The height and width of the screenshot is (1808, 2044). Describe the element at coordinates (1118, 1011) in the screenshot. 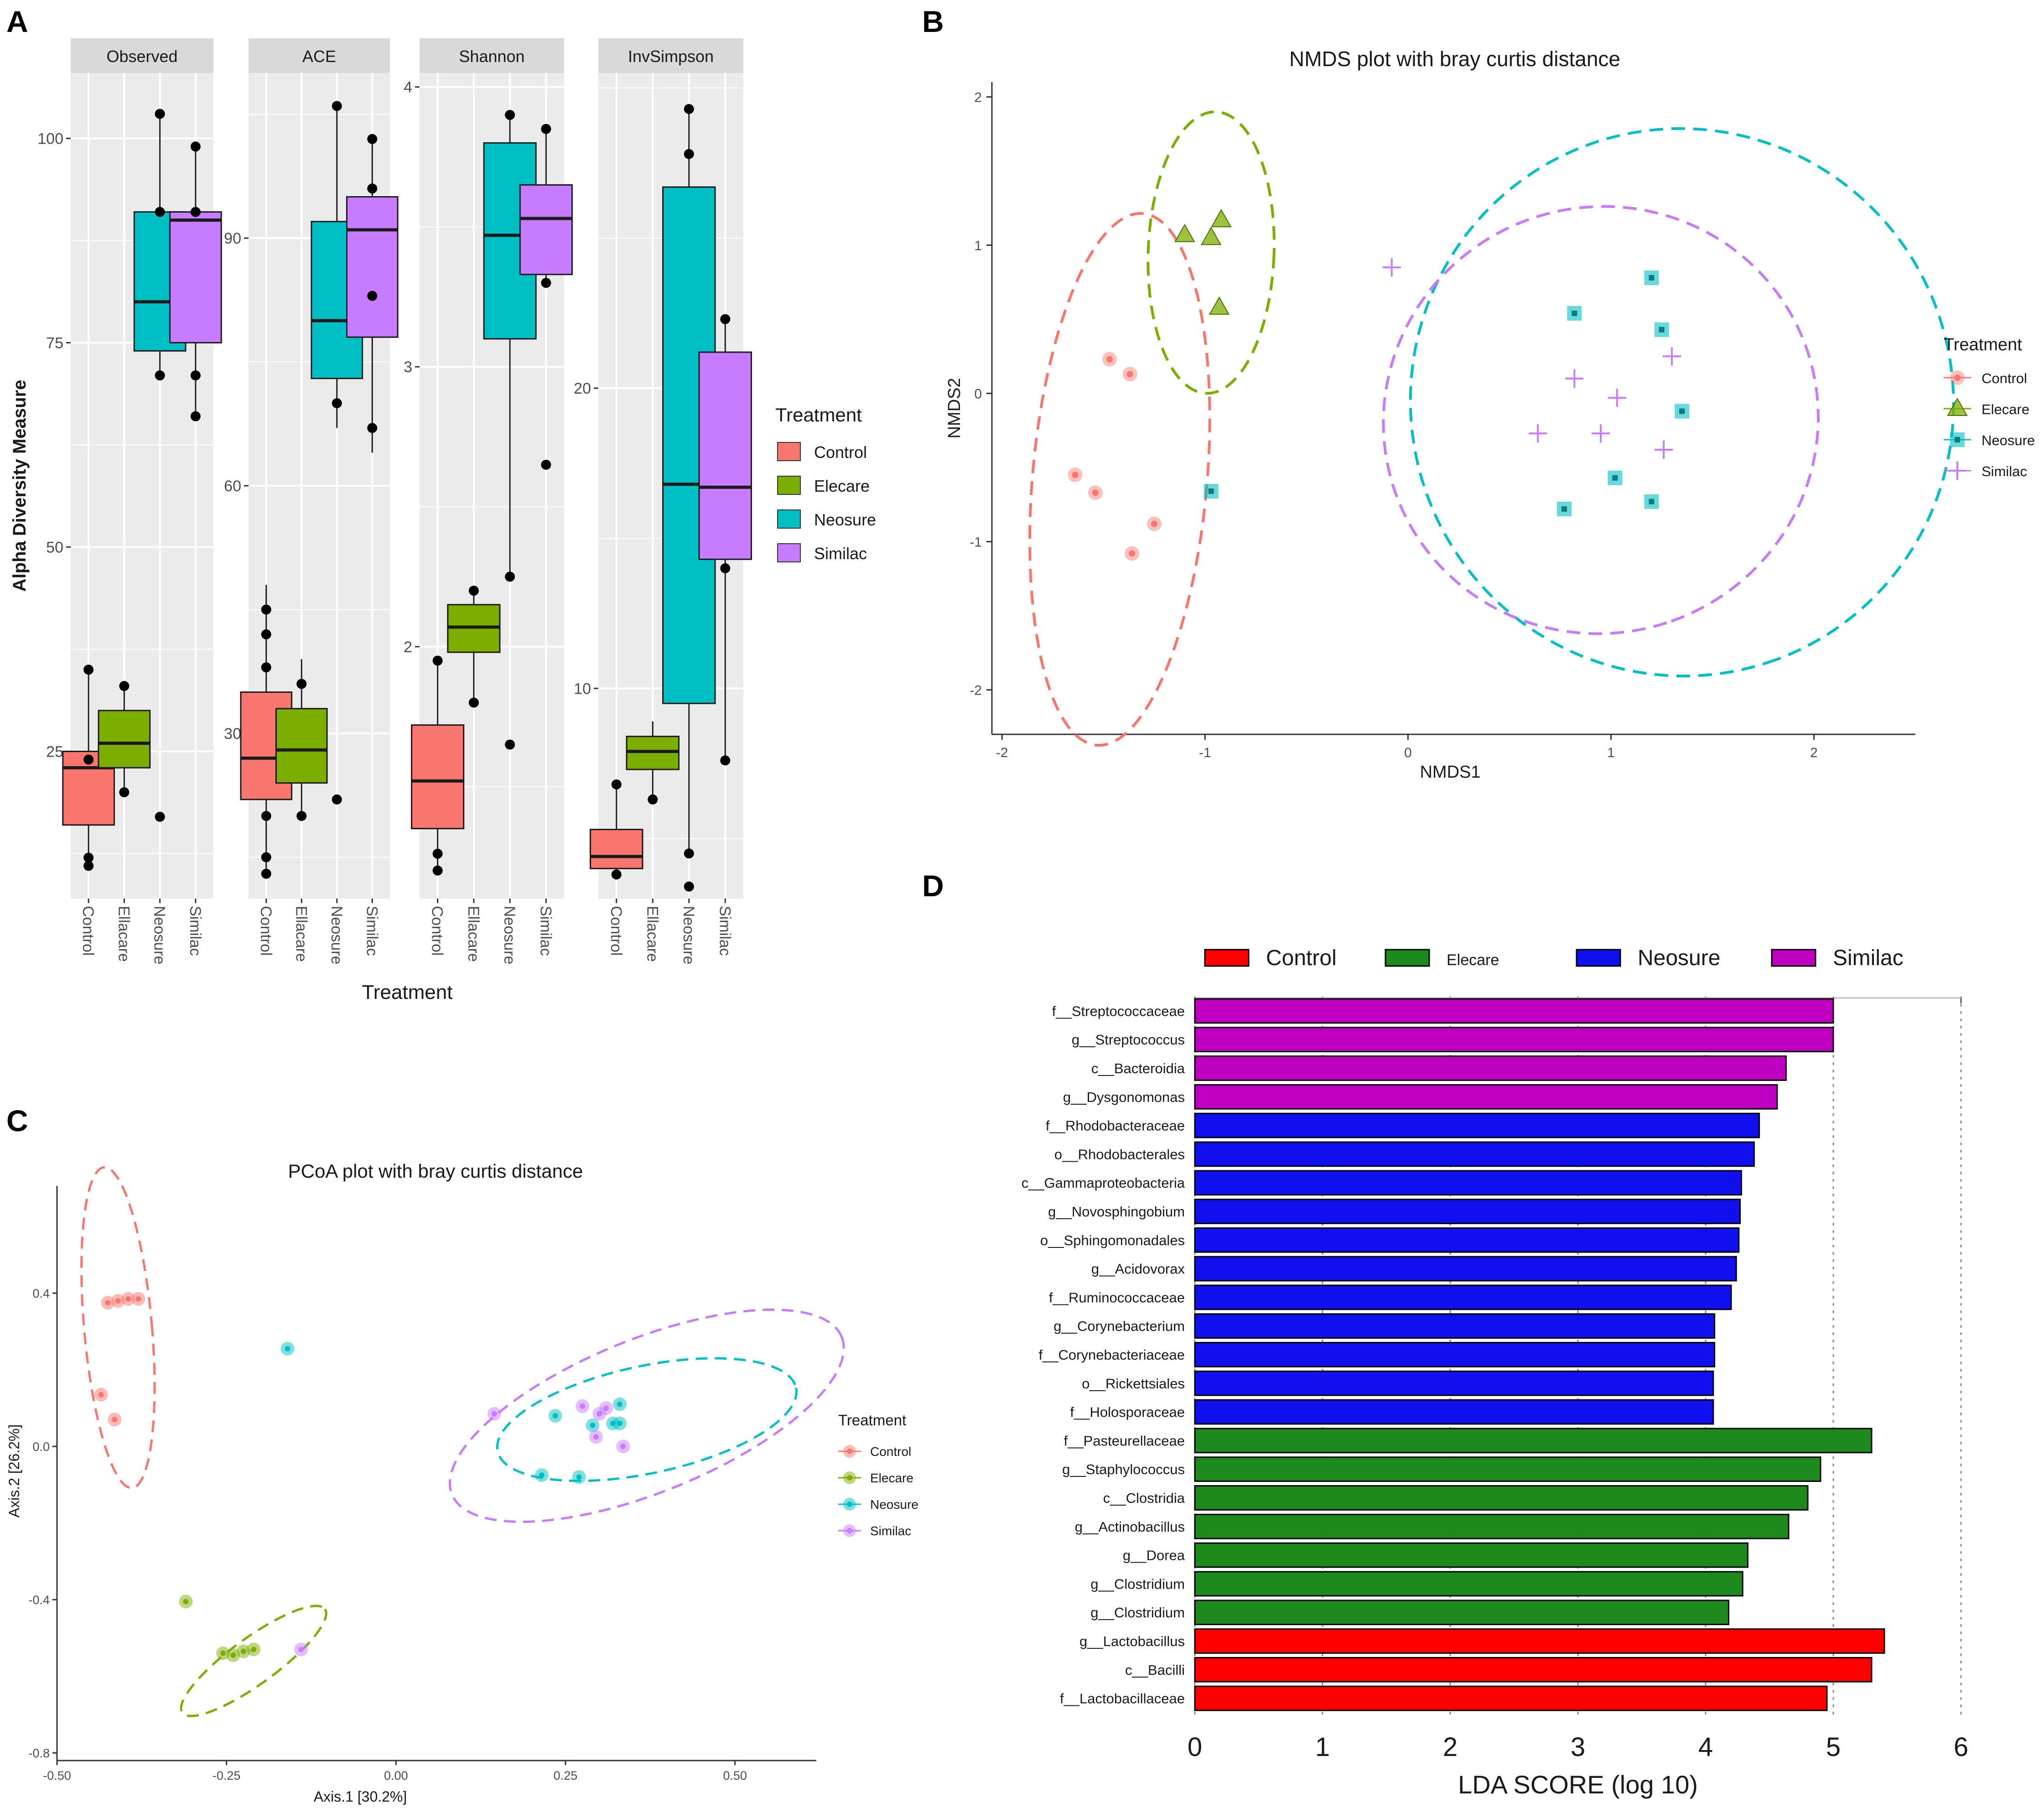

I see `bar-label: f__Streptococcaceae` at that location.